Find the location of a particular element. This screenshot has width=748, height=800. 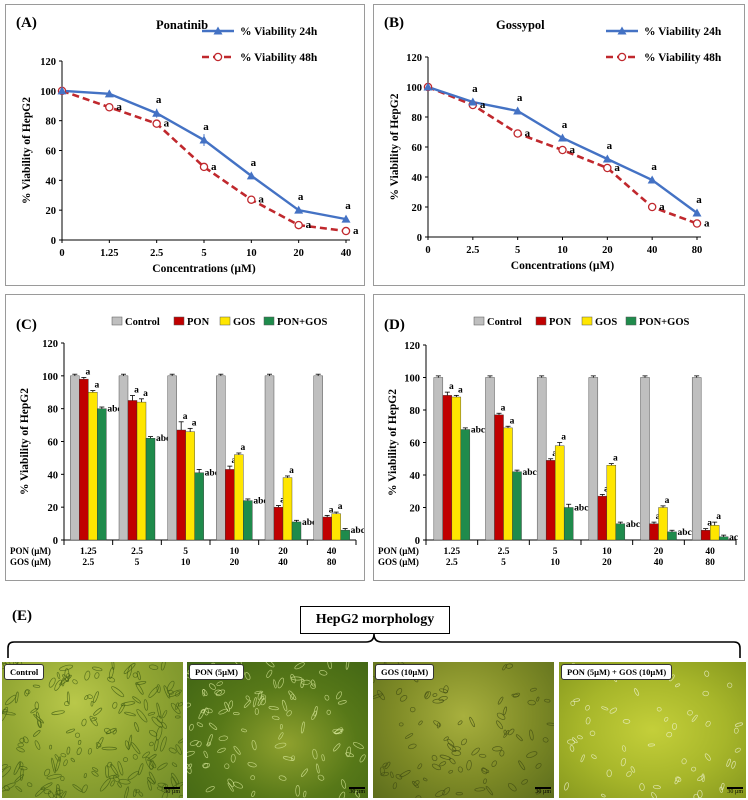

data-point-24h is located at coordinates (251, 175).